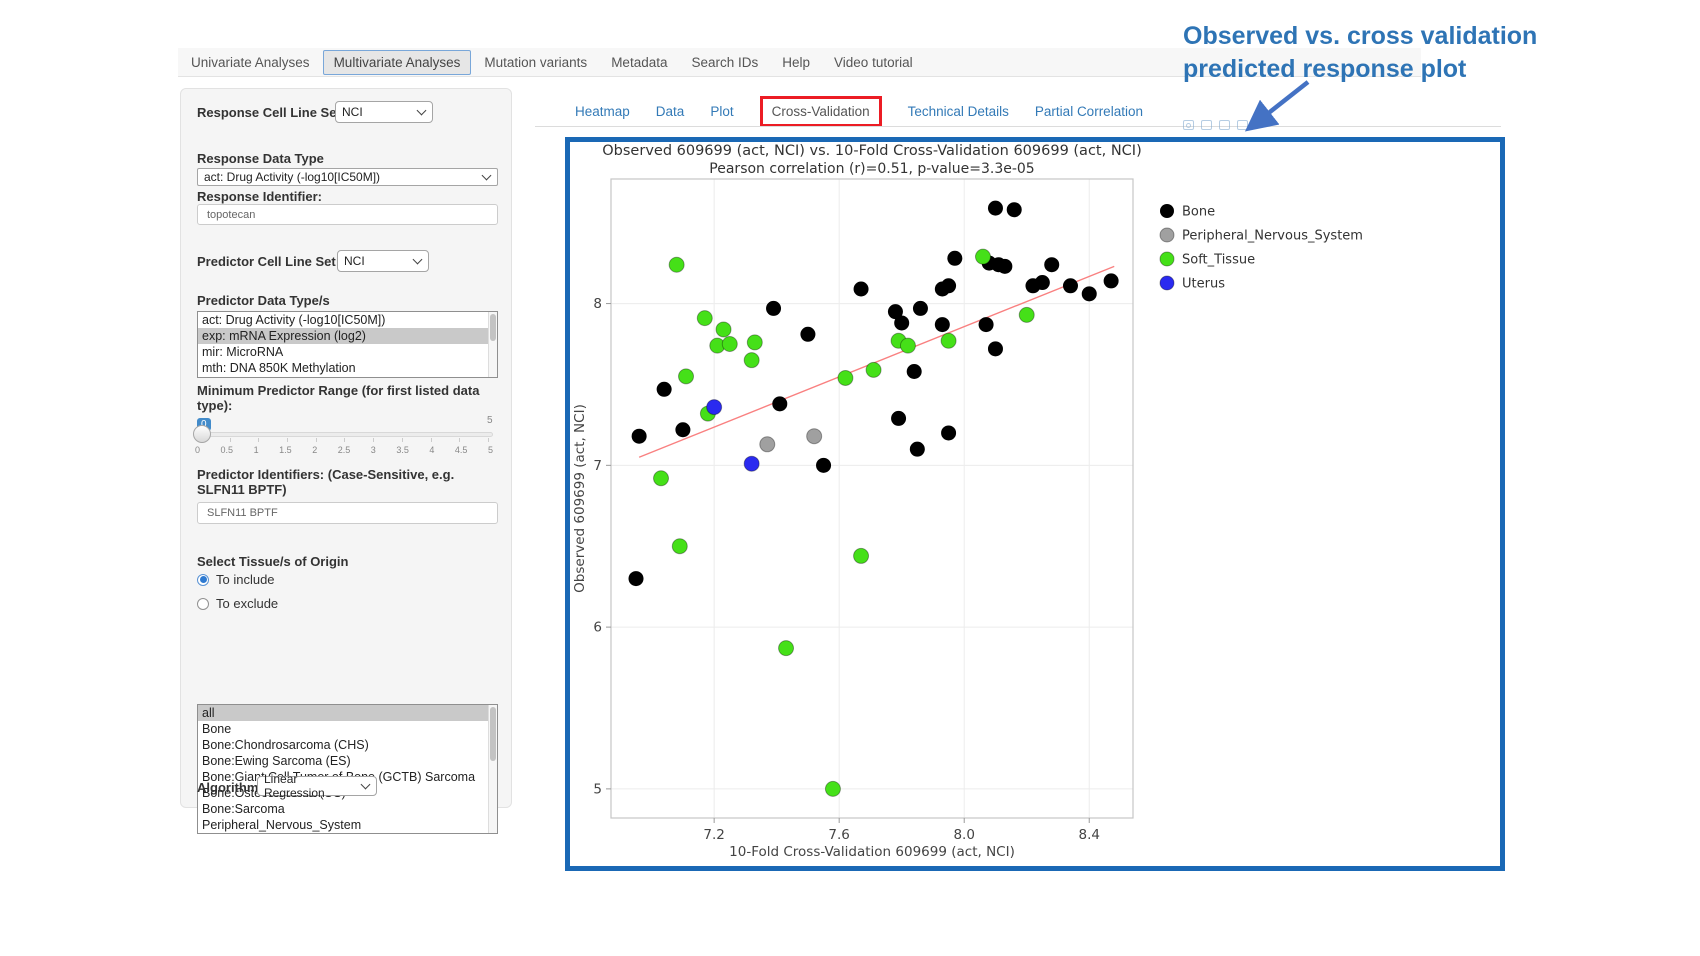 This screenshot has width=1700, height=956. I want to click on legend-item-uterus: Uterus, so click(1192, 283).